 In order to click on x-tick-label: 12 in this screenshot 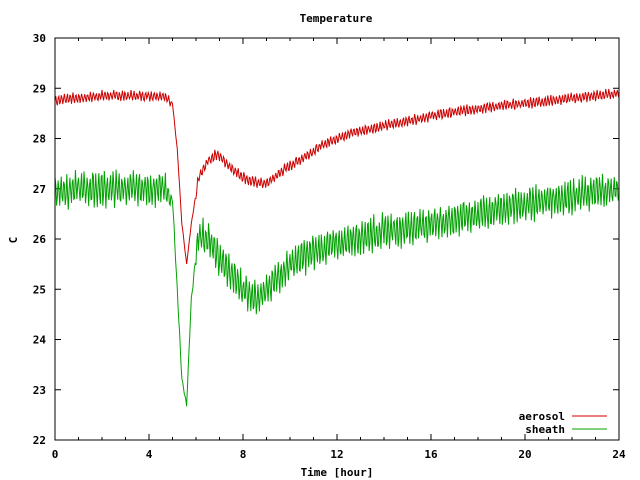, I will do `click(336, 454)`.